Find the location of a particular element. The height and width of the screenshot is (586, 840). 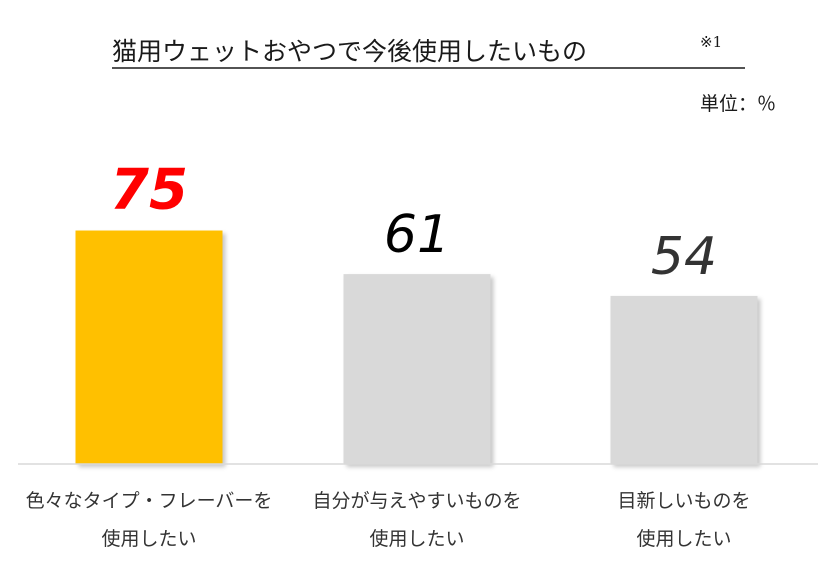

value-label-2: 61 is located at coordinates (417, 235).